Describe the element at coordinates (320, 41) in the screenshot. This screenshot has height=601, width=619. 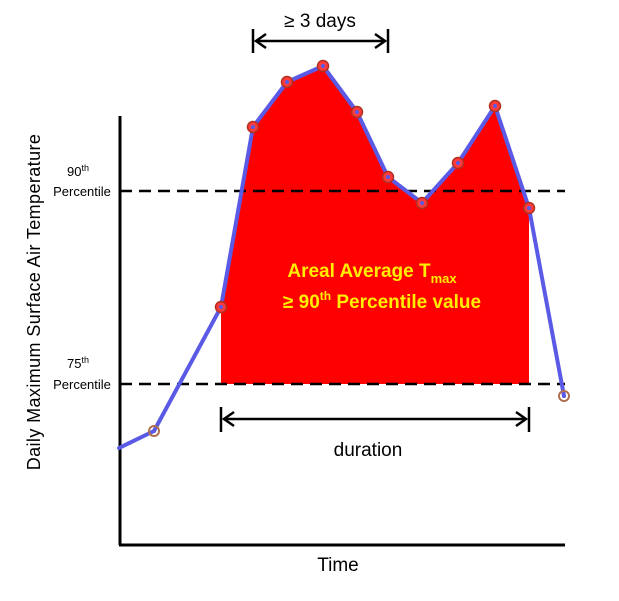
I see `days-bracket` at that location.